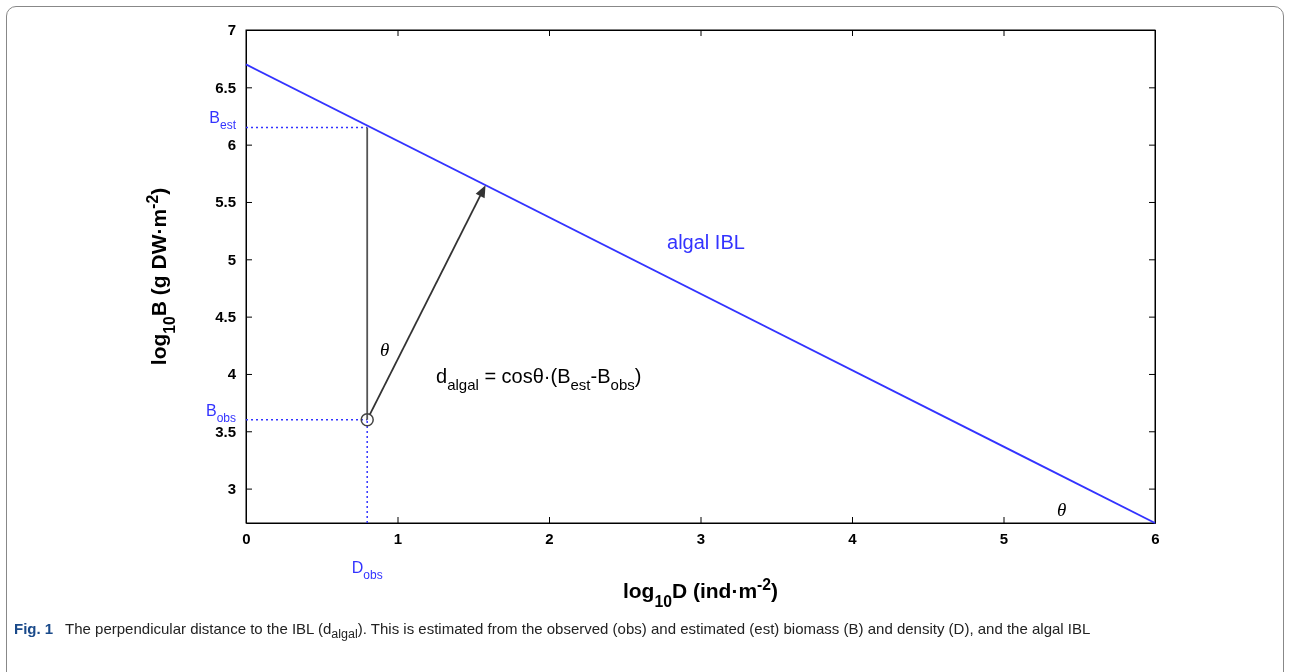 The width and height of the screenshot is (1290, 672). Describe the element at coordinates (706, 241) in the screenshot. I see `series-label: algal IBL` at that location.